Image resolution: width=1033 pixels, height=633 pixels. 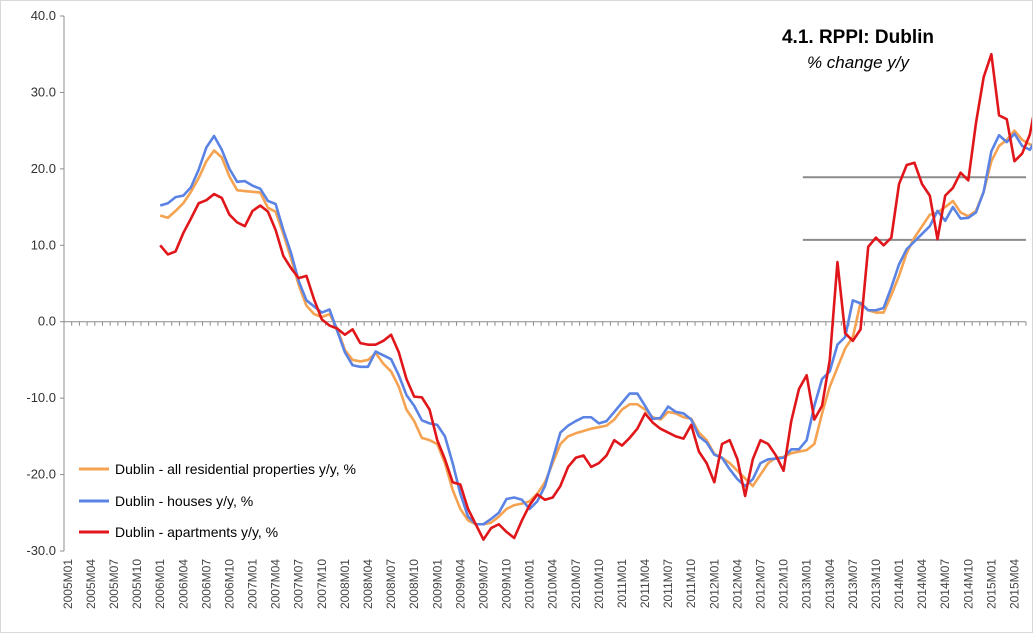 What do you see at coordinates (368, 584) in the screenshot?
I see `x-tick-label: 2008M04` at bounding box center [368, 584].